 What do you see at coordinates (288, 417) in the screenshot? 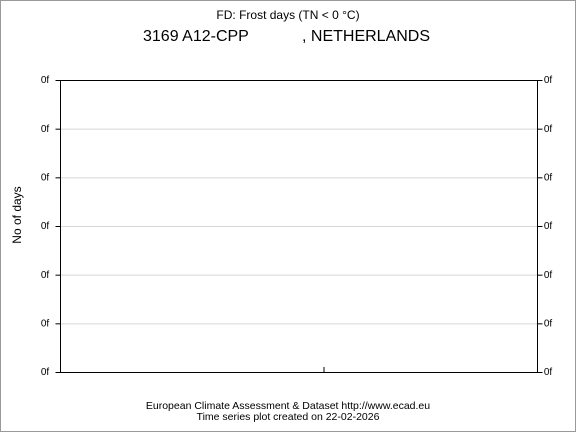
I see `footer: Time series plot created on 22-02-2026` at bounding box center [288, 417].